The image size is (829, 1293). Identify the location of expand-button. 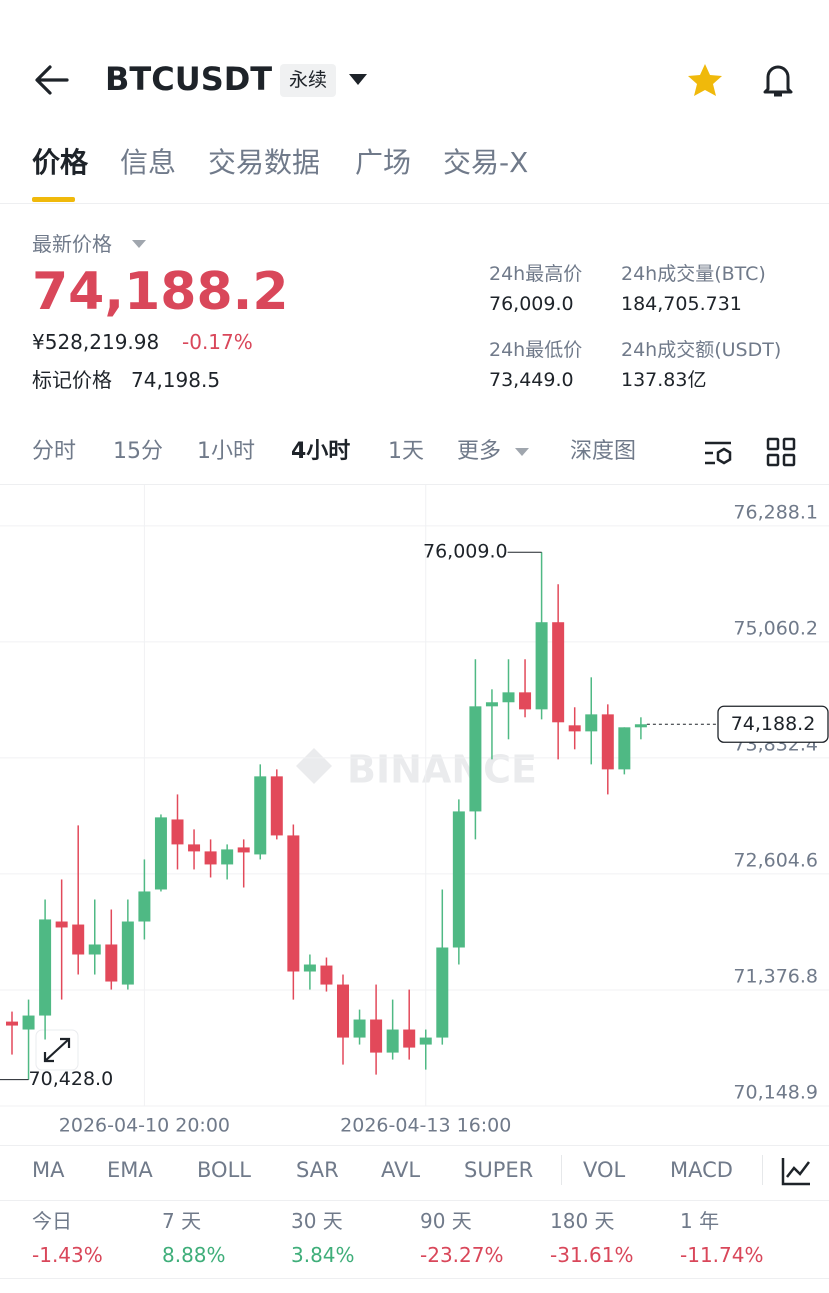
(57, 1050).